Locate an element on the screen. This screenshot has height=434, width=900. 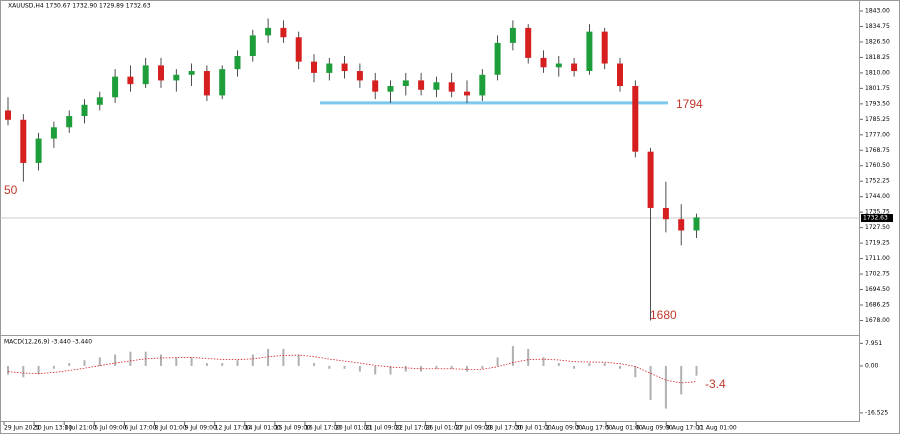
y-tick-label: 1735.75 is located at coordinates (877, 212).